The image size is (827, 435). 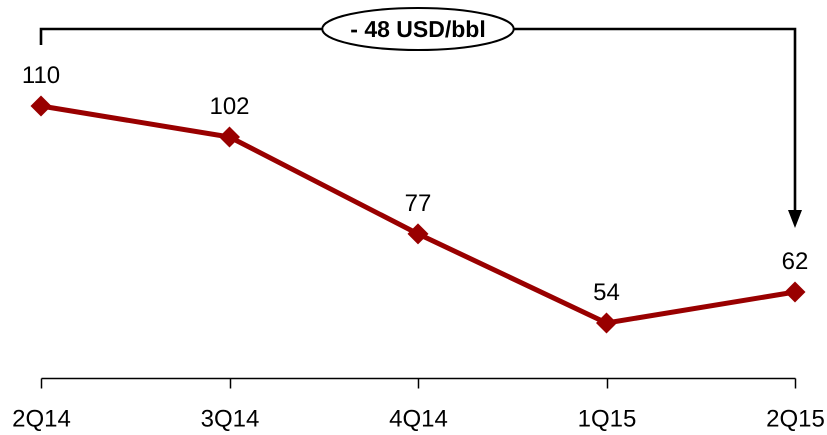 I want to click on x-tick-label: 3Q14, so click(x=230, y=419).